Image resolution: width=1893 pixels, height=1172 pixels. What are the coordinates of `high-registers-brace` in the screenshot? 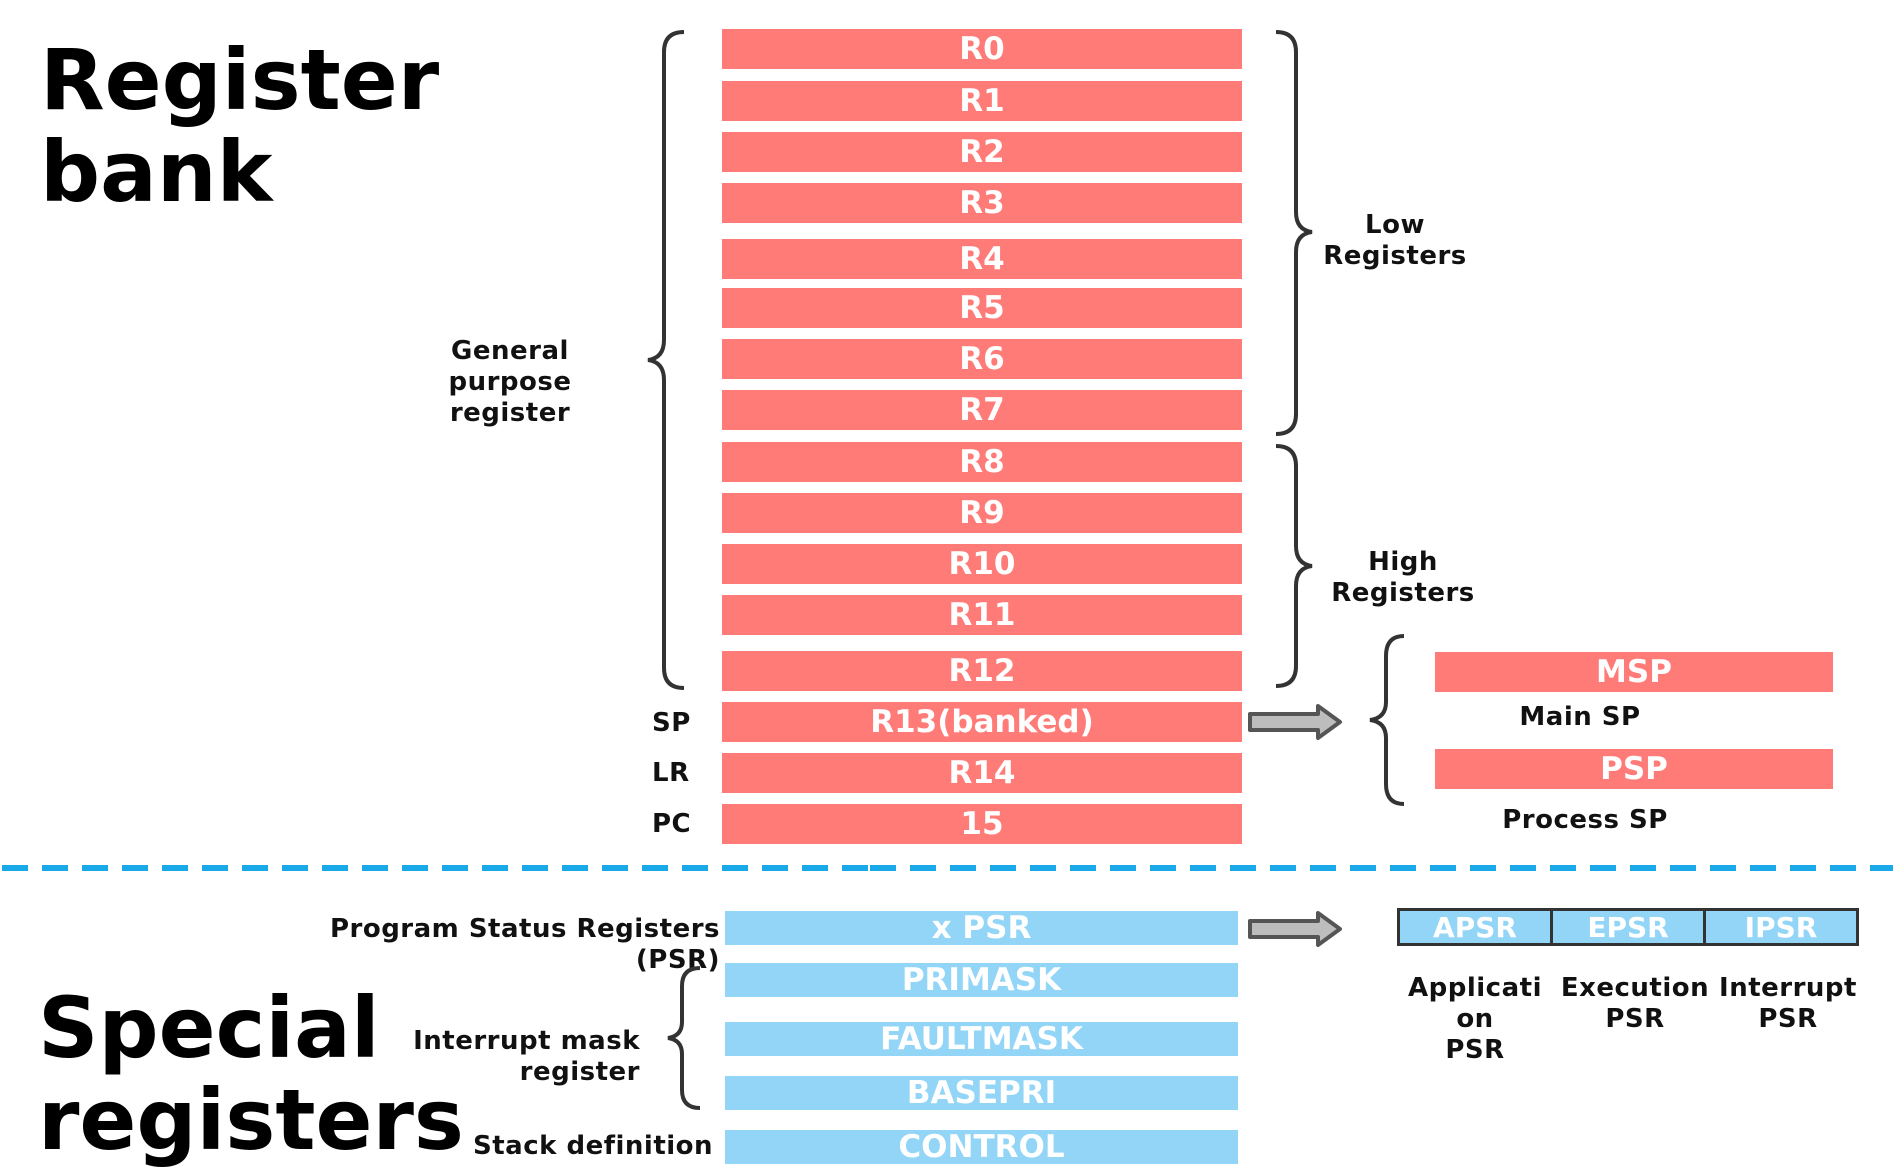 It's located at (1294, 566).